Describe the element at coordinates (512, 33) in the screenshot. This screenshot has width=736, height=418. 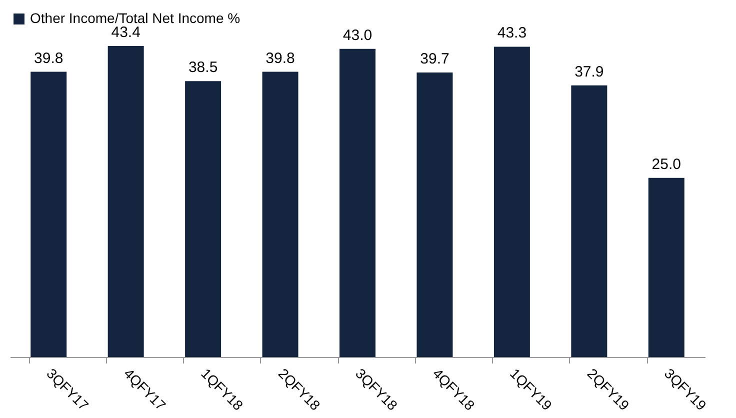
I see `data-label: 43.3` at that location.